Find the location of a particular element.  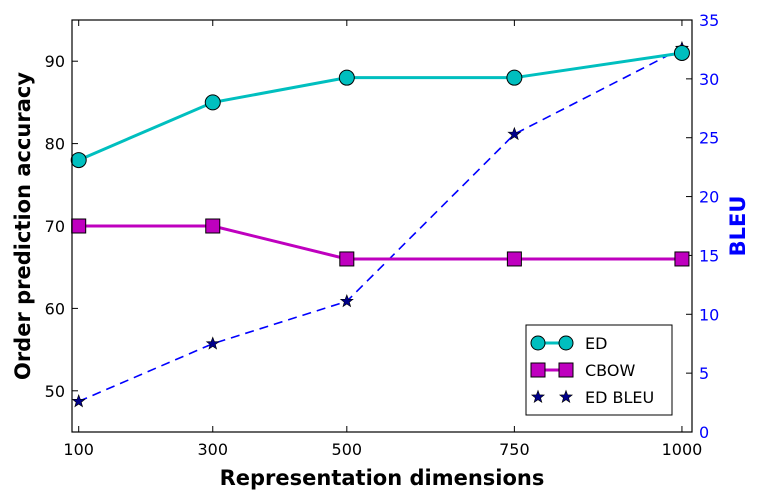

legend-cbow-label: CBOW is located at coordinates (610, 370).